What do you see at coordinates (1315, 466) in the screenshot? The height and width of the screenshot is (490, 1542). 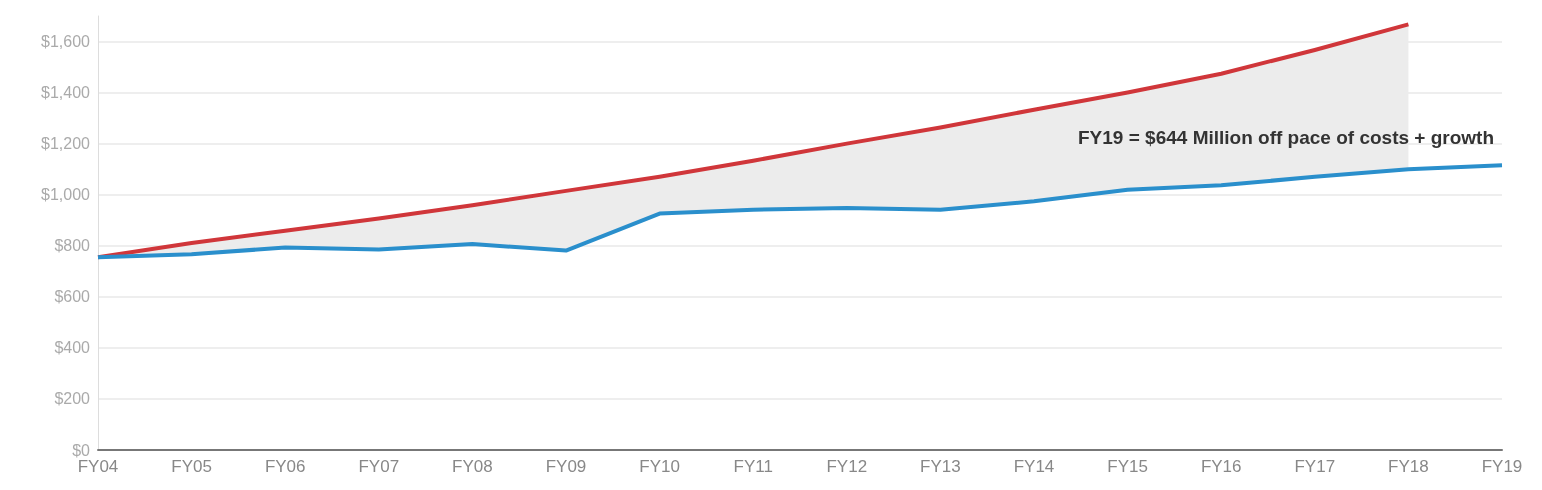 I see `x-tick-label: FY17` at bounding box center [1315, 466].